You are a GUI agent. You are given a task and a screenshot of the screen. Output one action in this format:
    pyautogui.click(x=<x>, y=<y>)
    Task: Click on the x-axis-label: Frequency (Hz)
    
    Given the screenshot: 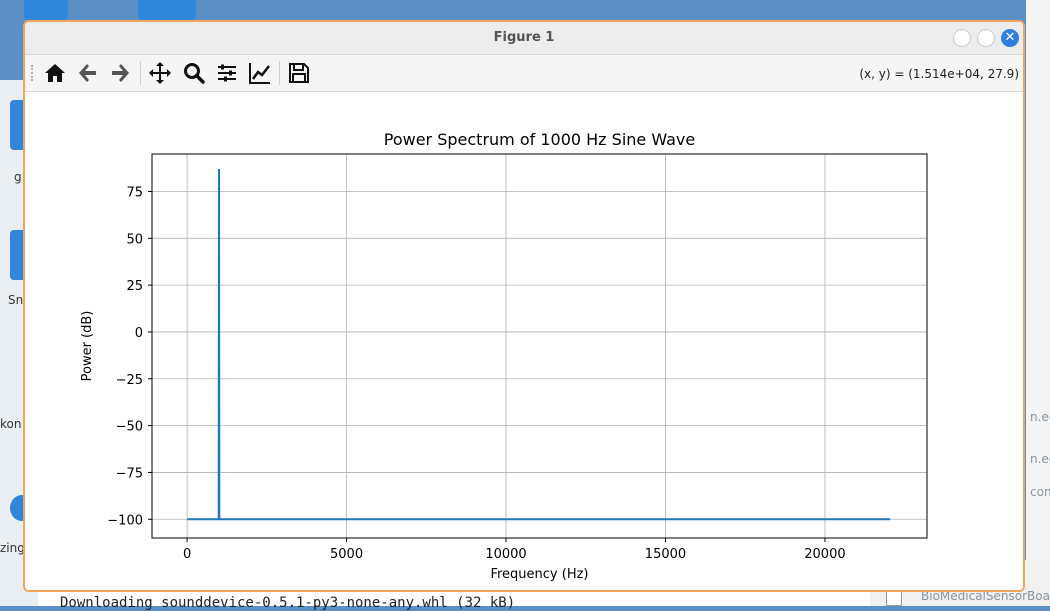 What is the action you would take?
    pyautogui.click(x=539, y=574)
    